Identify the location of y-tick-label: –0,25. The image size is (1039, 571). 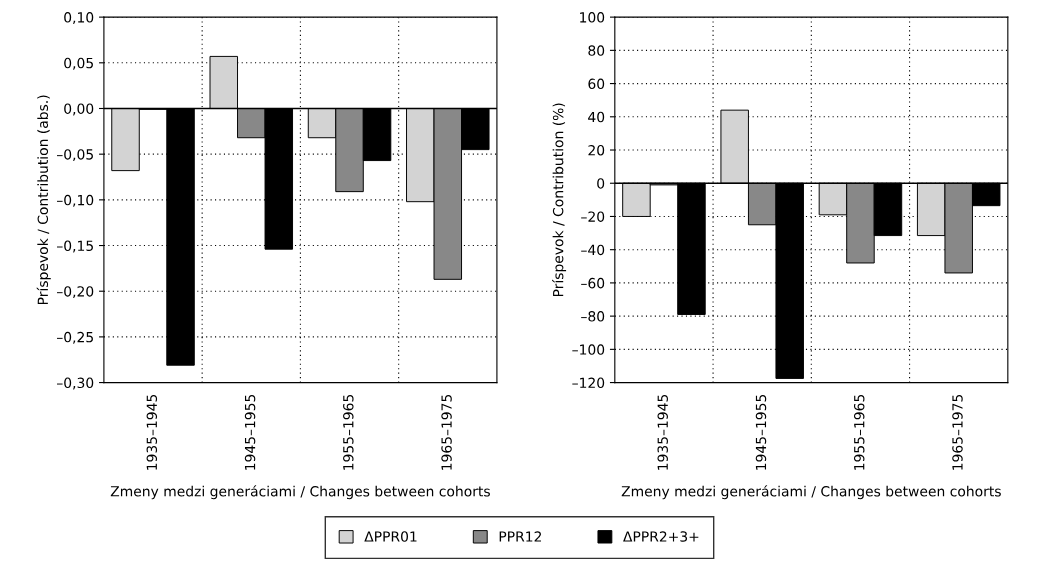
(74, 337).